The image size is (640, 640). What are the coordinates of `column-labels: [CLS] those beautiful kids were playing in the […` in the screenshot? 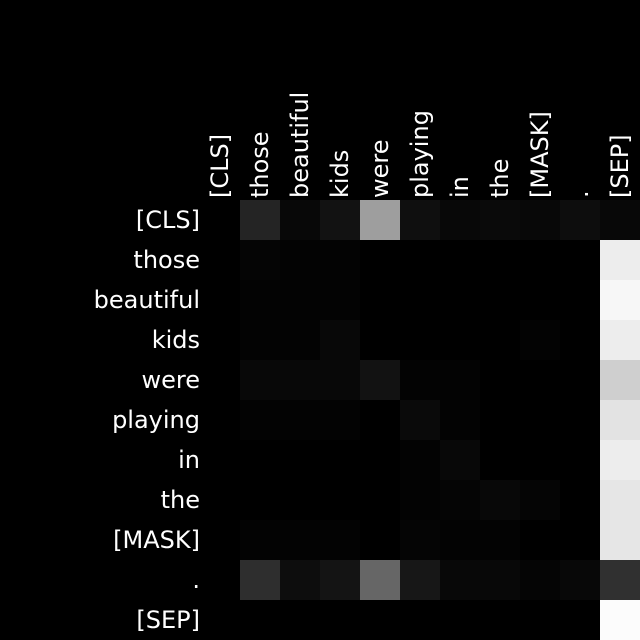 It's located at (420, 145).